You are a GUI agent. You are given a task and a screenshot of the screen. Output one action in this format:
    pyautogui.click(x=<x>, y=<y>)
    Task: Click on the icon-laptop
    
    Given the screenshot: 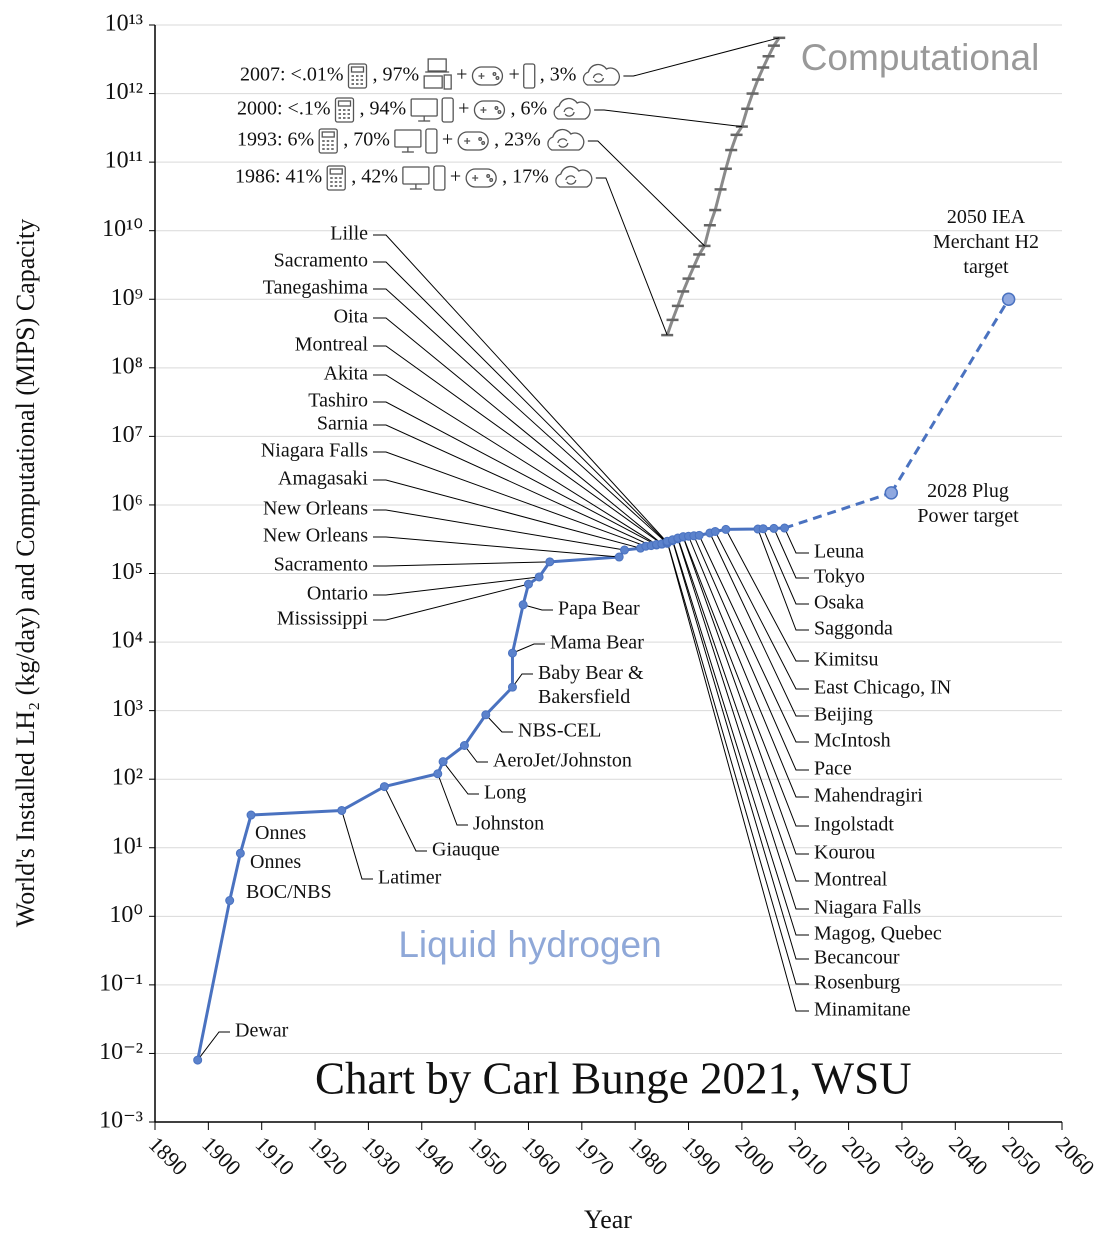 What is the action you would take?
    pyautogui.click(x=437, y=65)
    